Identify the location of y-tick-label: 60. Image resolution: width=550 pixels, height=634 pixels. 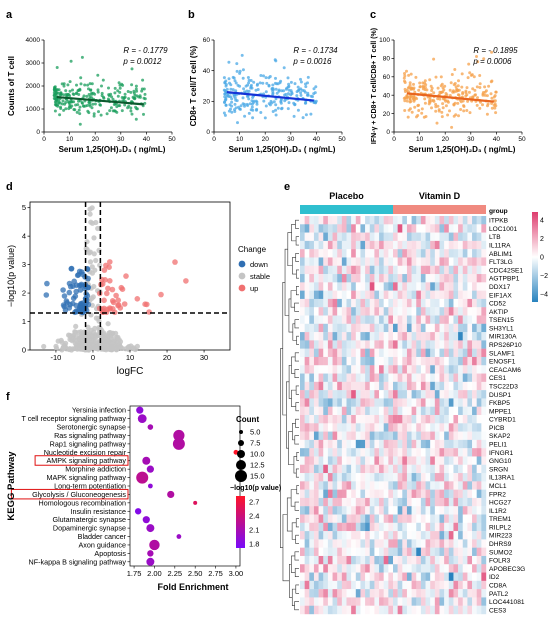
(207, 40).